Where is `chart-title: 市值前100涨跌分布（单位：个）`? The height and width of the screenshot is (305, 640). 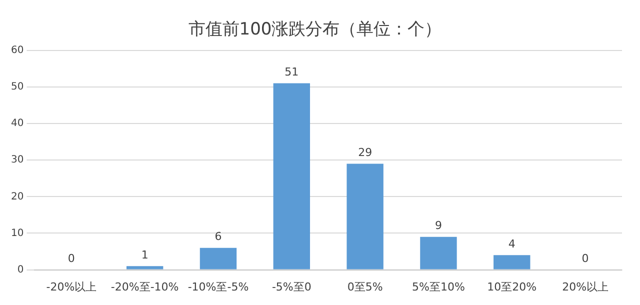 chart-title: 市值前100涨跌分布（单位：个） is located at coordinates (315, 30).